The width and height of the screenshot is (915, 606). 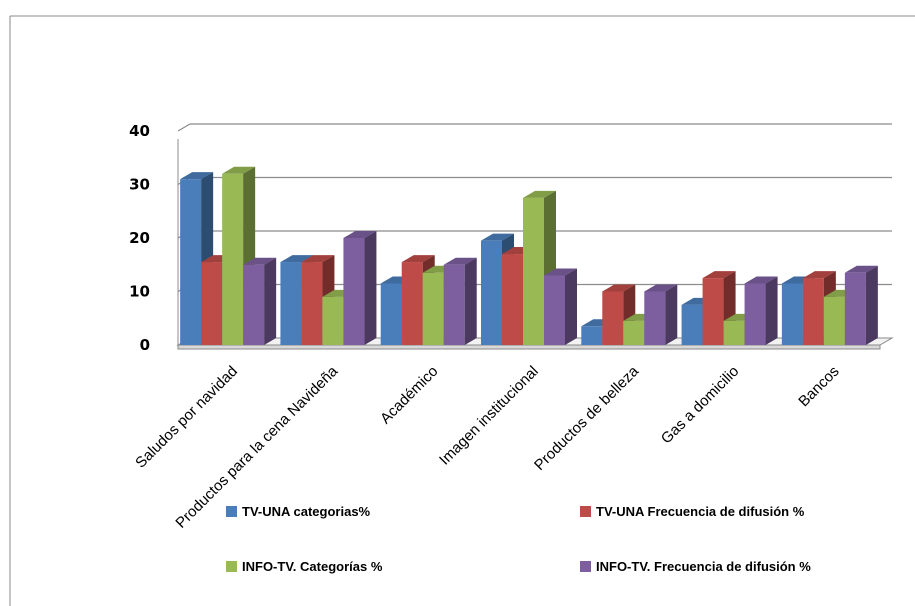 What do you see at coordinates (139, 185) in the screenshot?
I see `y-tick-label: 30` at bounding box center [139, 185].